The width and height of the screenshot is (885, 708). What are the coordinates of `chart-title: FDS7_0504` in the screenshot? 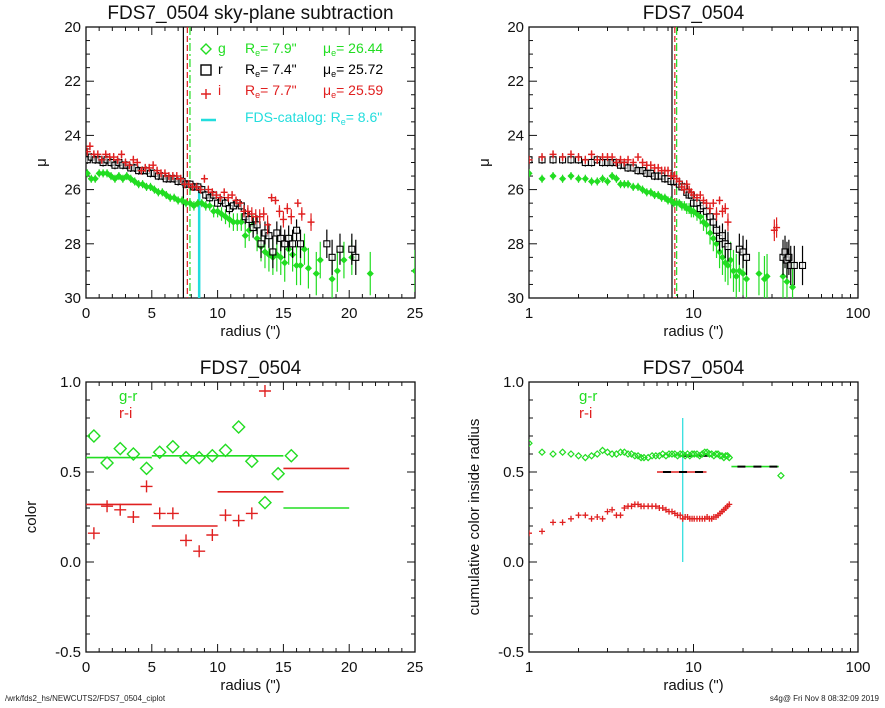 It's located at (251, 368).